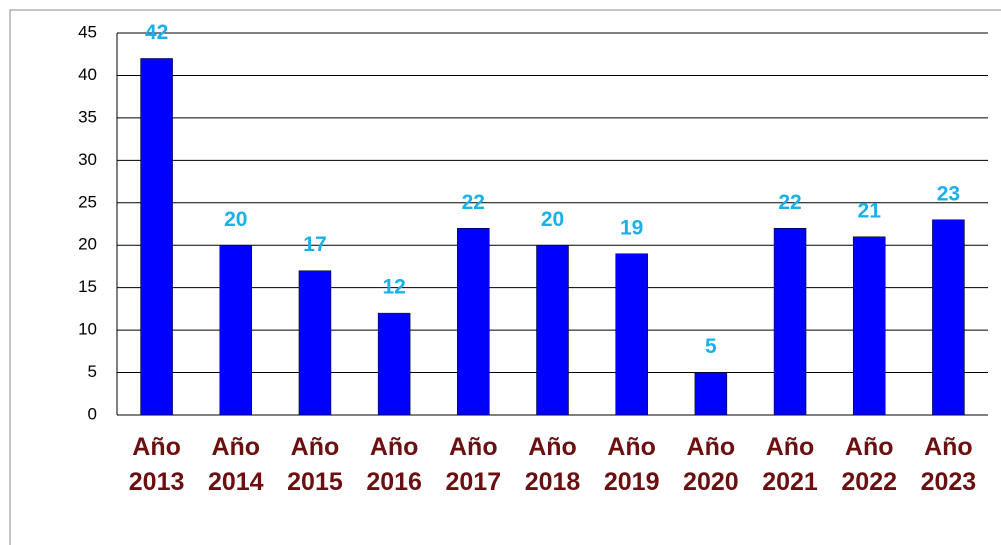  Describe the element at coordinates (552, 464) in the screenshot. I see `x-tick-label: Año 2018` at that location.